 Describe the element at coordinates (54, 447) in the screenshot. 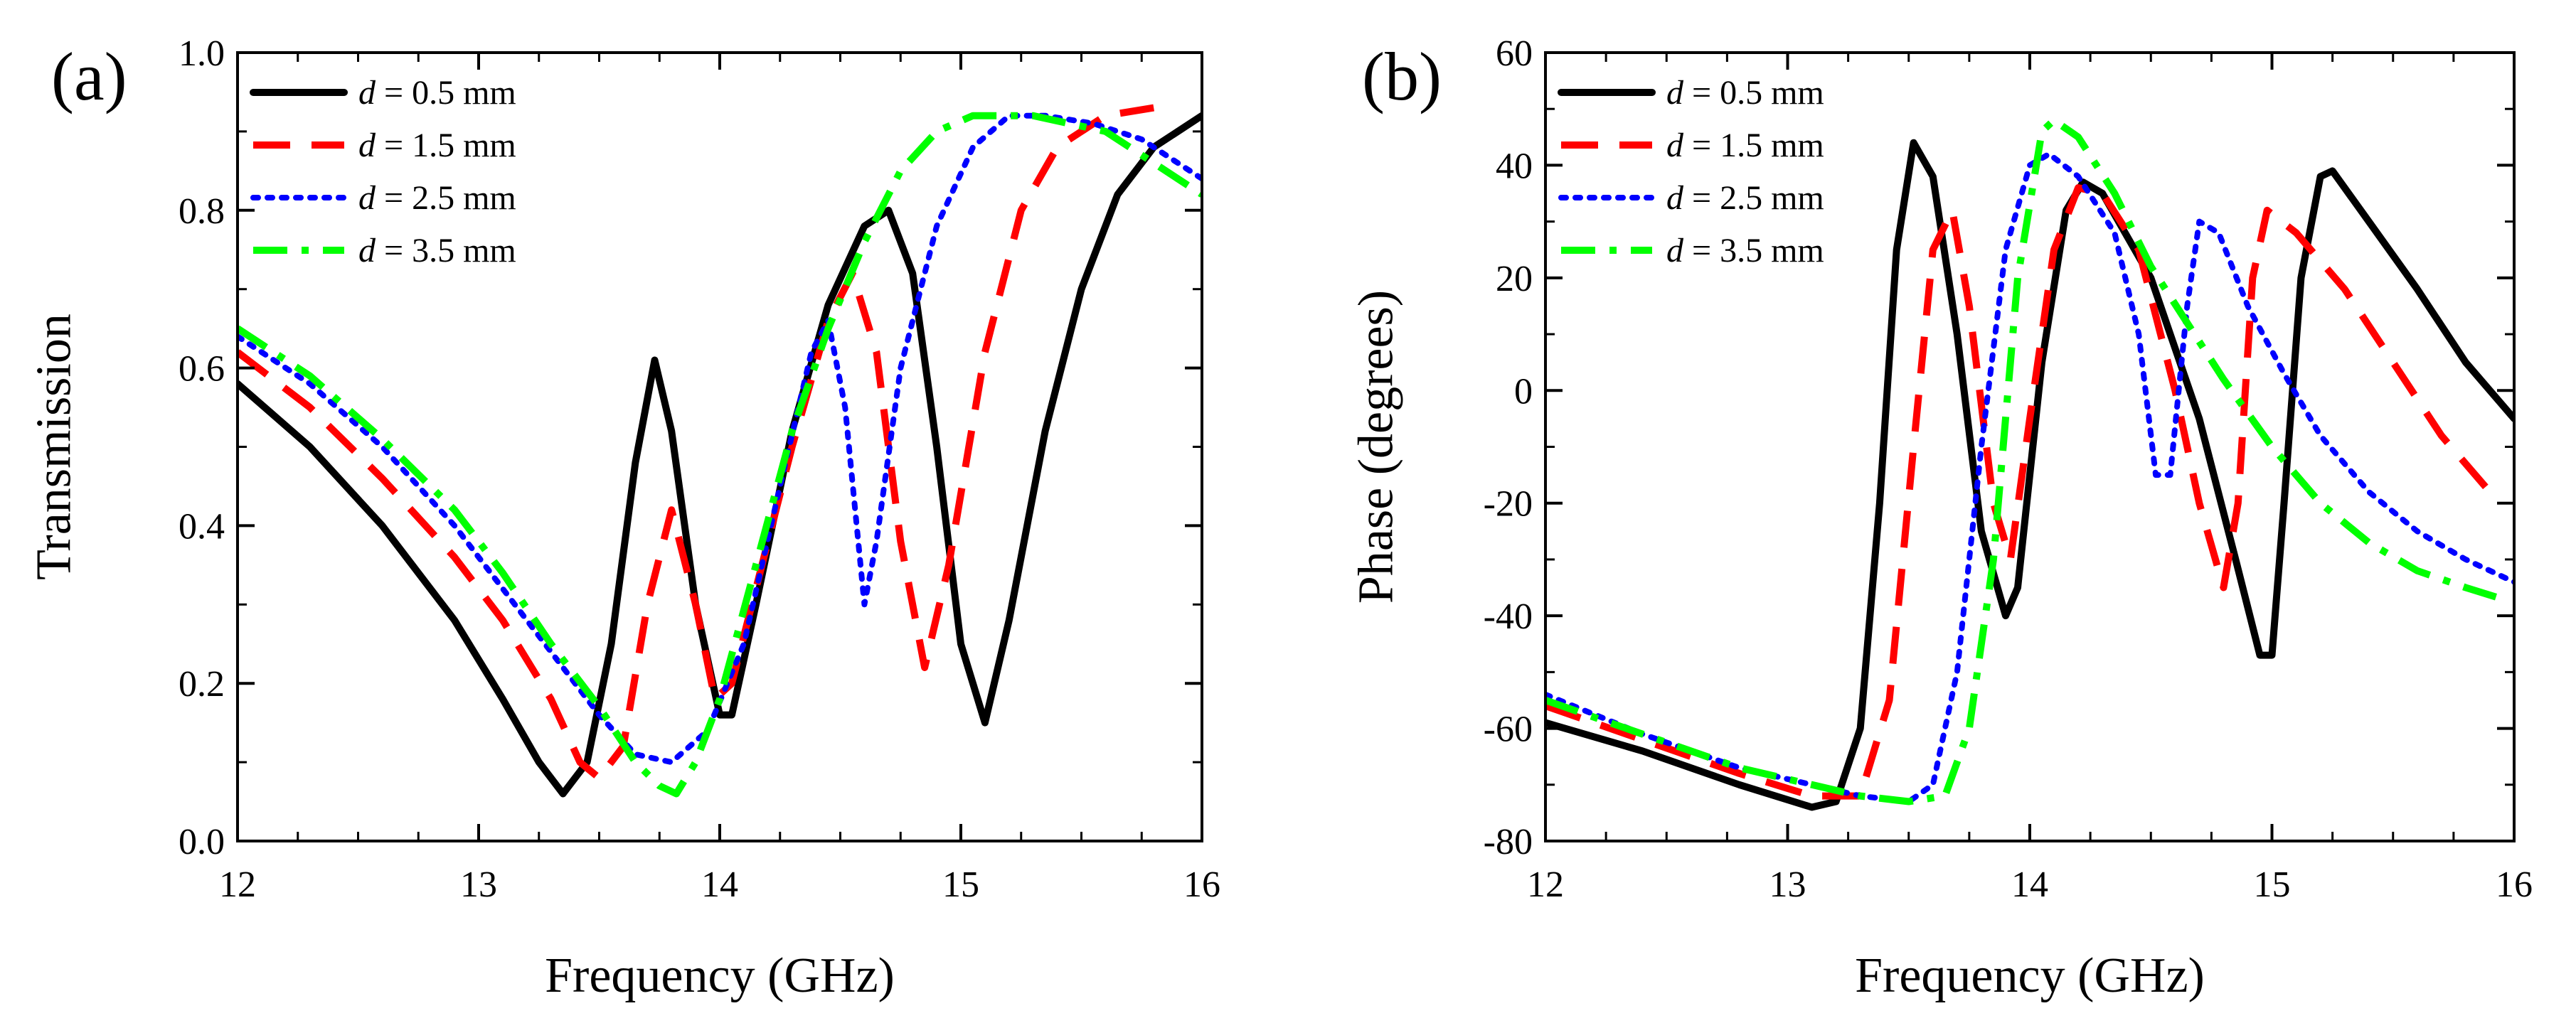

I see `y-axis-label: Transmission` at that location.